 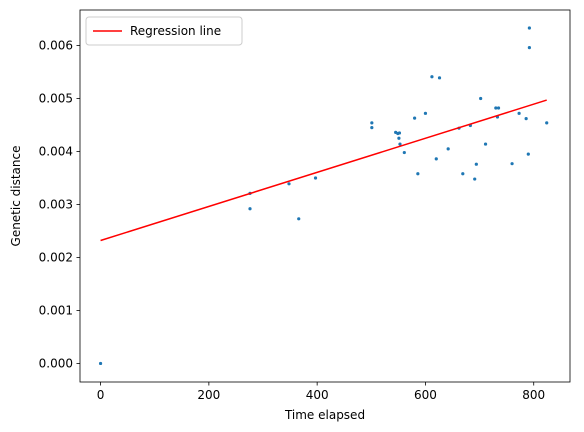 I want to click on legend-label-regression-line: Regression line, so click(x=175, y=31).